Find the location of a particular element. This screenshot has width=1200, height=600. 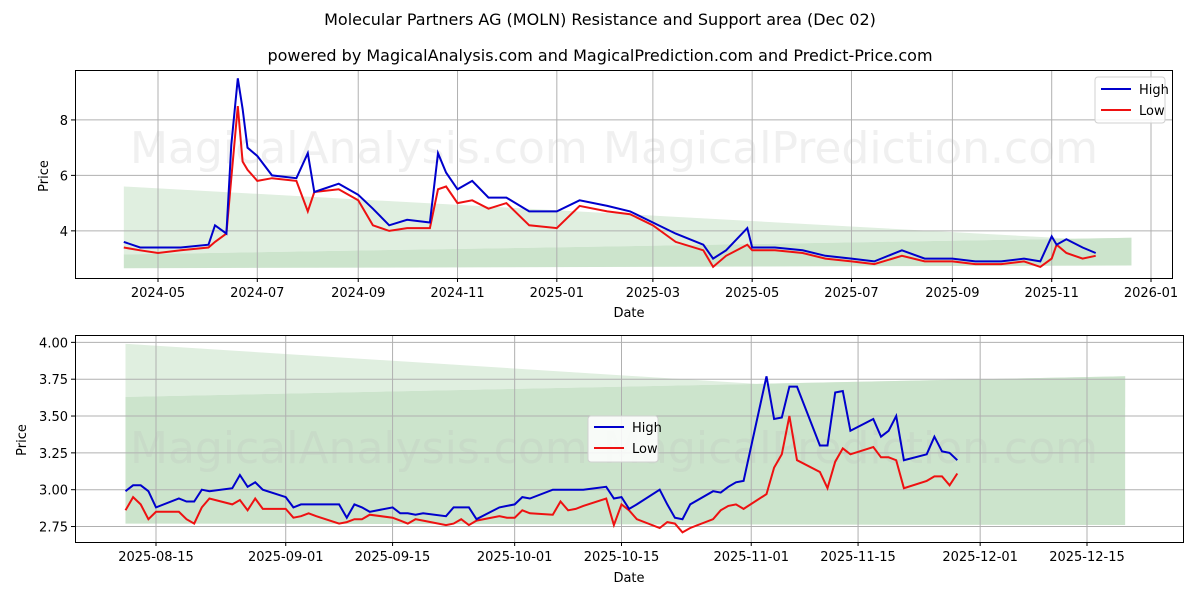

x-tick-label: 2025-07 is located at coordinates (851, 293).